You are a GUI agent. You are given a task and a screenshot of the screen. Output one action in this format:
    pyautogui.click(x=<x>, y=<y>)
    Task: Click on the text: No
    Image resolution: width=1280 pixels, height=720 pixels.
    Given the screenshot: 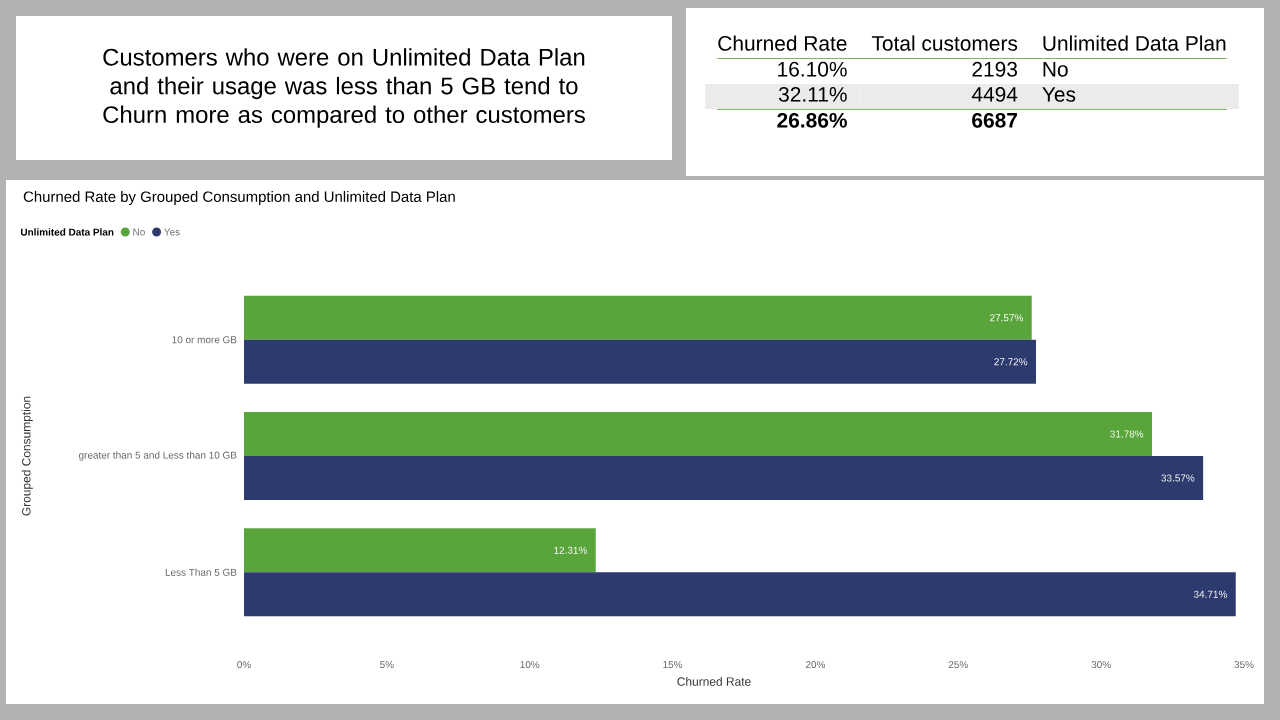 What is the action you would take?
    pyautogui.click(x=1055, y=69)
    